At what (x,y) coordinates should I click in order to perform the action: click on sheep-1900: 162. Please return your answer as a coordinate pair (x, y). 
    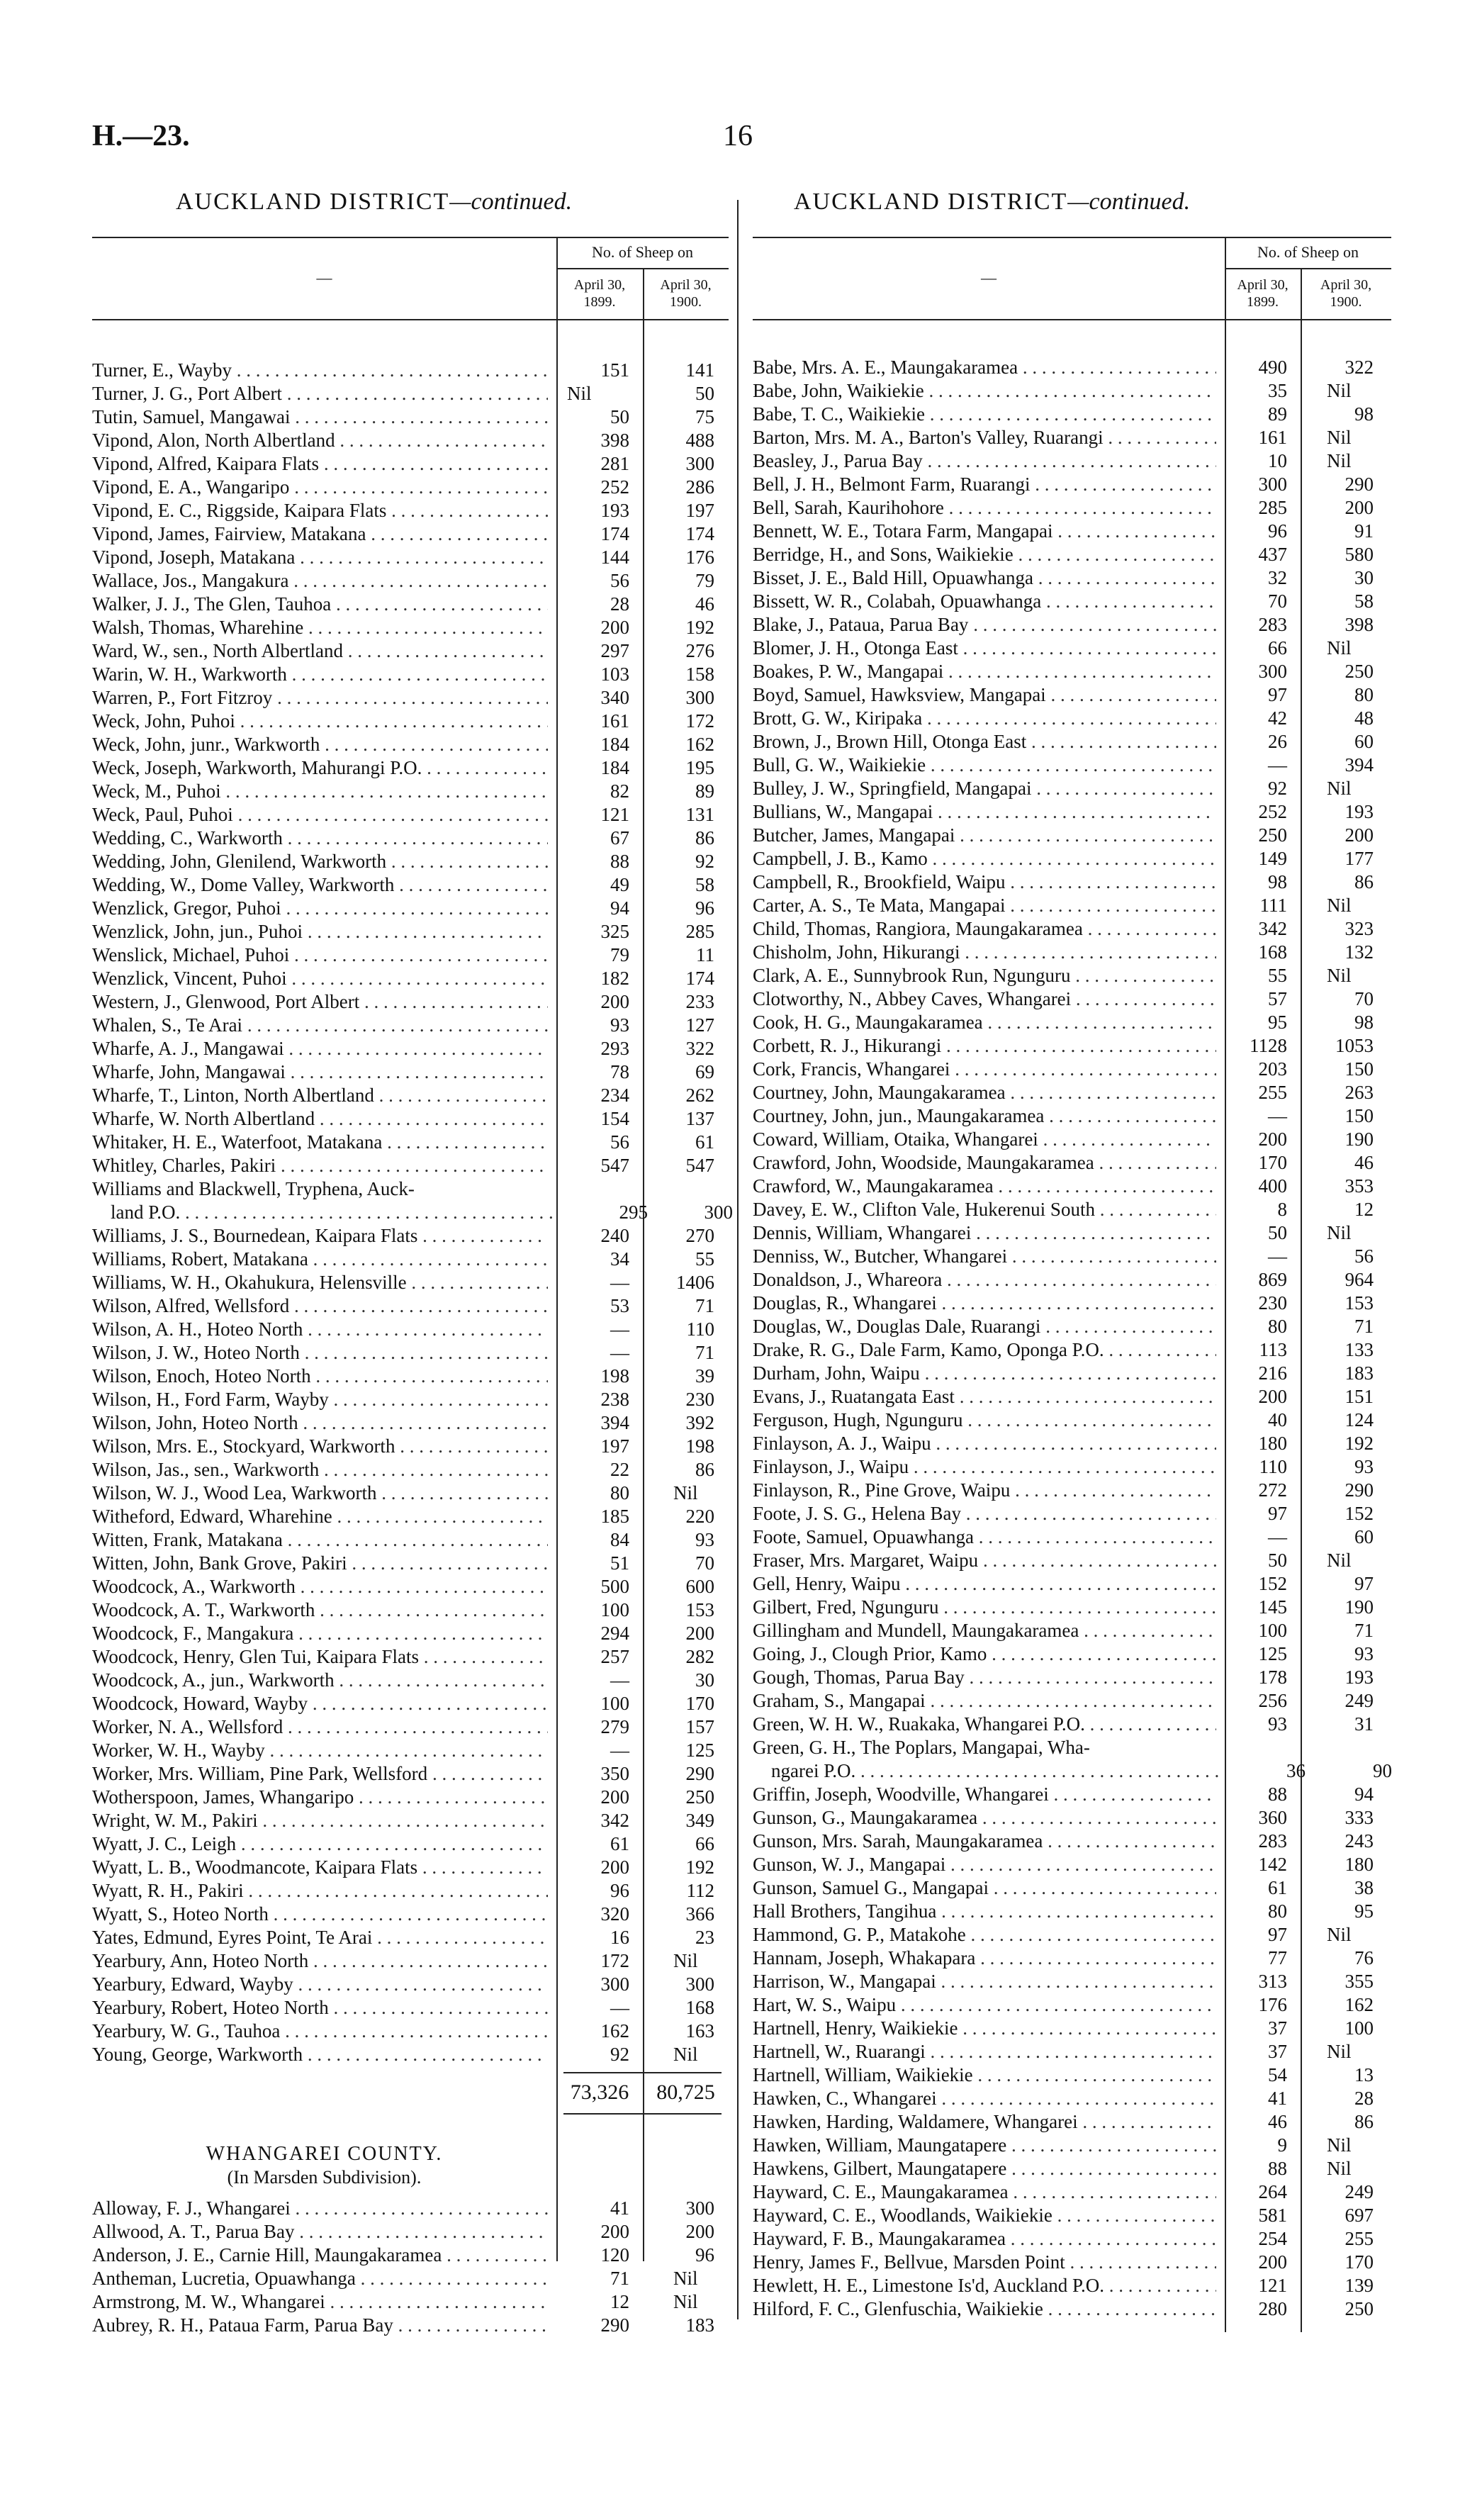
    Looking at the image, I should click on (700, 744).